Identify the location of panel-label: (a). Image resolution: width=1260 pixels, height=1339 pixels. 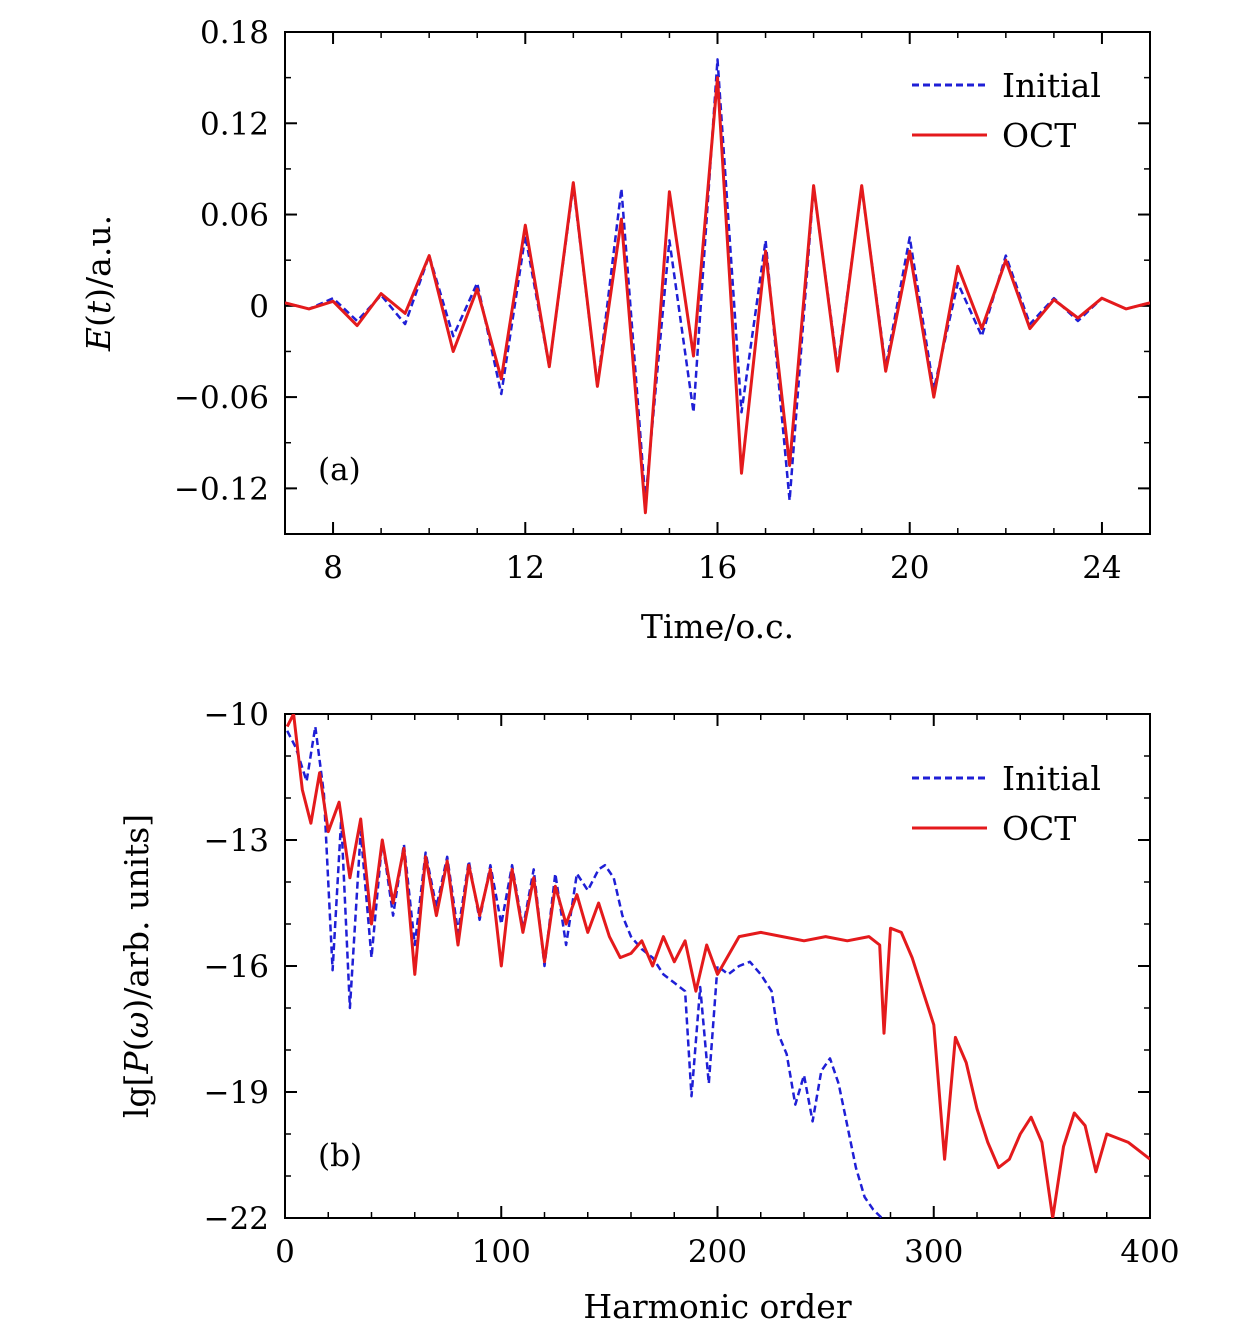
(339, 470).